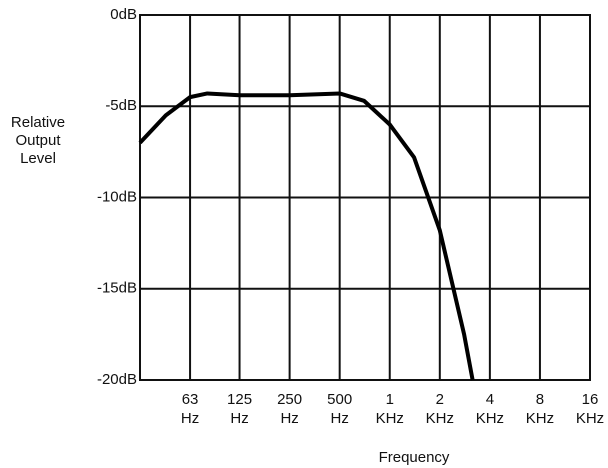 Image resolution: width=608 pixels, height=468 pixels. Describe the element at coordinates (190, 409) in the screenshot. I see `x-tick-label: 63 Hz` at that location.